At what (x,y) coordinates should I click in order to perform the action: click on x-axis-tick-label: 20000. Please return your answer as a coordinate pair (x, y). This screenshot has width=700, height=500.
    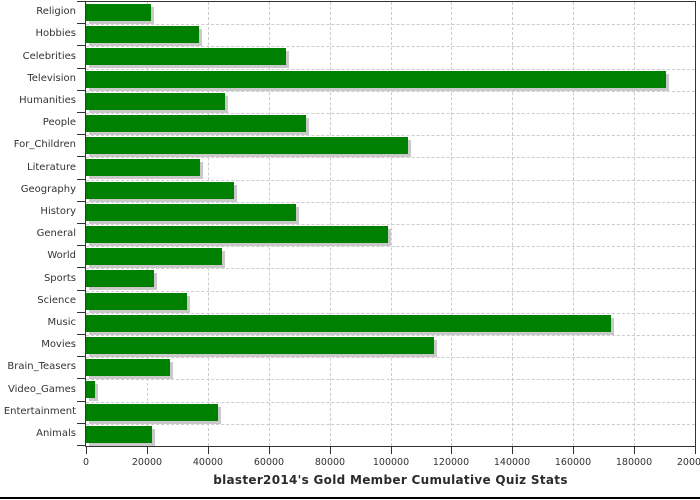
    Looking at the image, I should click on (147, 462).